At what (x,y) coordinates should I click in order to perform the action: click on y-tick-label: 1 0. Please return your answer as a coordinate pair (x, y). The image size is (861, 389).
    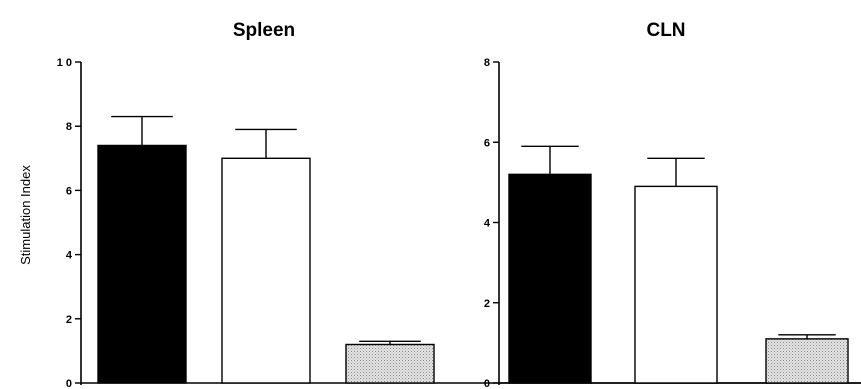
    Looking at the image, I should click on (64, 63).